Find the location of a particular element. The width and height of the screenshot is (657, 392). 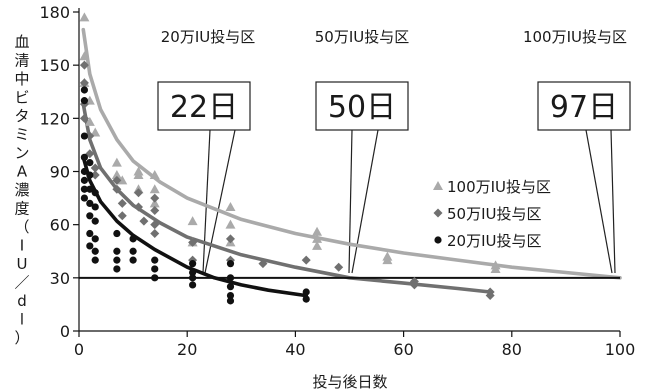

y-tick-label: 150 is located at coordinates (54, 65).